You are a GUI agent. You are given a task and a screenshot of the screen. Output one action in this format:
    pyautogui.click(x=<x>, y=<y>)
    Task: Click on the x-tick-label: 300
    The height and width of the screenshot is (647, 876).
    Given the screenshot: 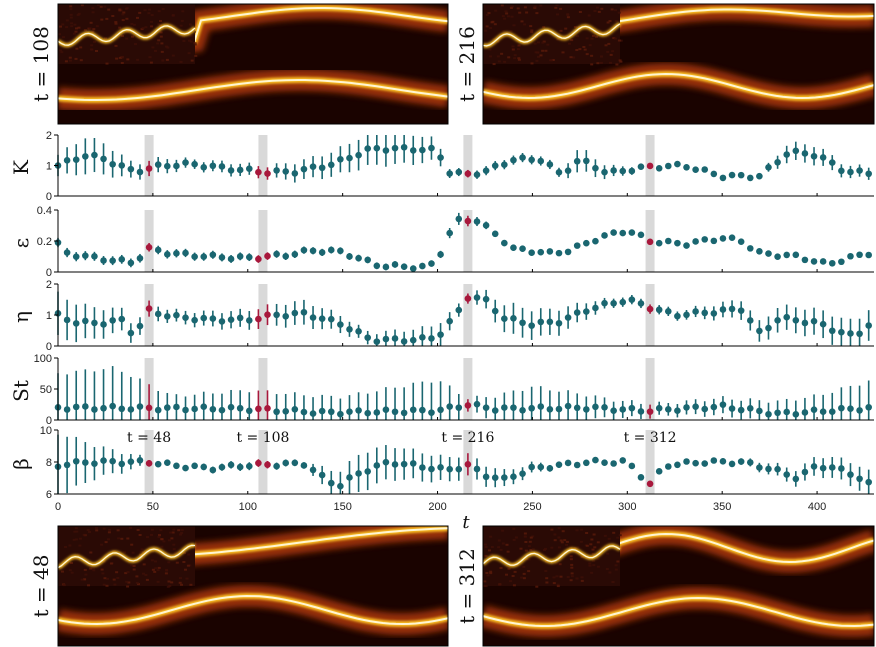 What is the action you would take?
    pyautogui.click(x=627, y=507)
    